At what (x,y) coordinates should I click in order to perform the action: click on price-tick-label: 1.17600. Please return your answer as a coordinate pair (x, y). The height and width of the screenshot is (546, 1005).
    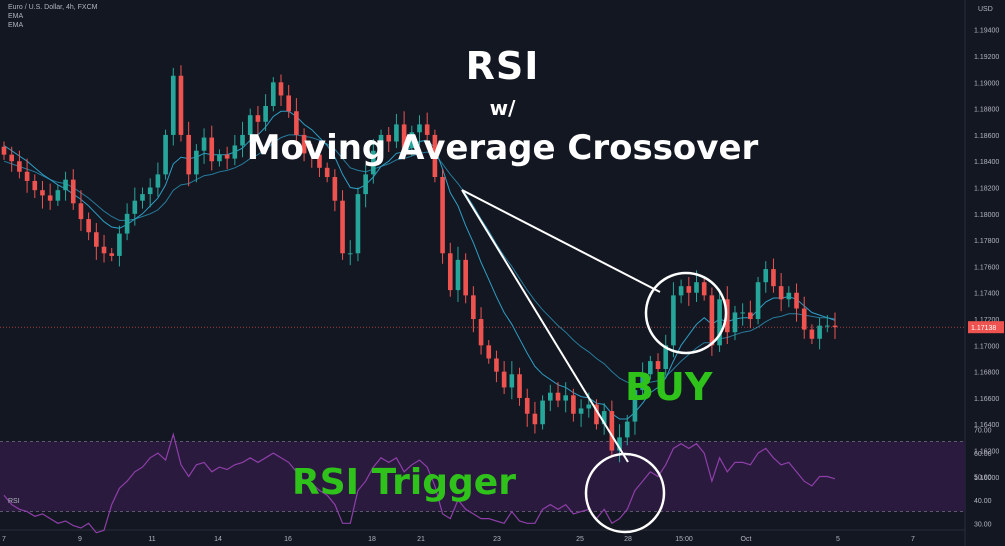
    Looking at the image, I should click on (986, 267).